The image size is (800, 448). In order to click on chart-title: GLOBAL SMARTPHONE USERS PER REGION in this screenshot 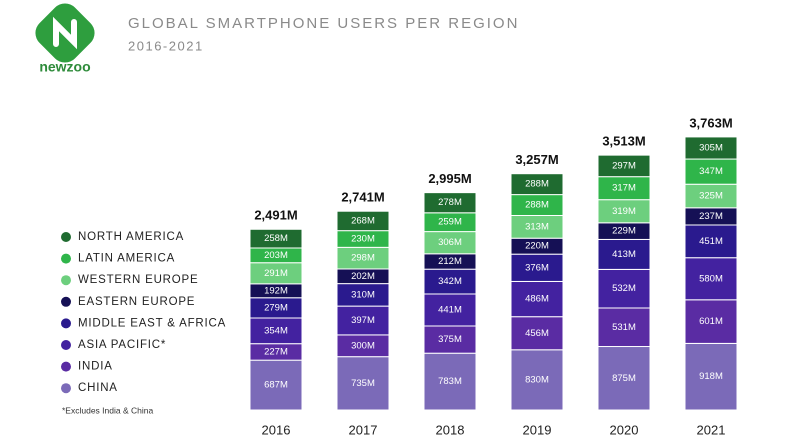, I will do `click(323, 23)`.